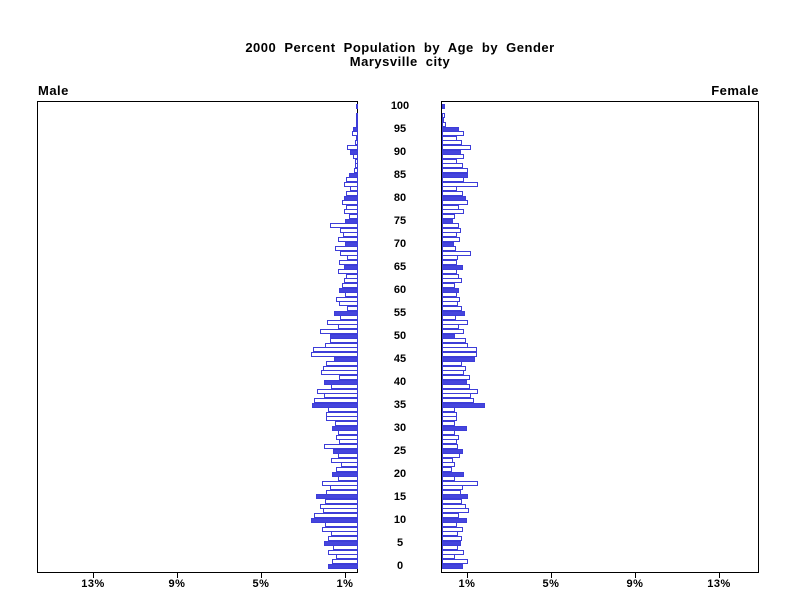 Image resolution: width=800 pixels, height=600 pixels. I want to click on age-axis-label-25: 25, so click(400, 451).